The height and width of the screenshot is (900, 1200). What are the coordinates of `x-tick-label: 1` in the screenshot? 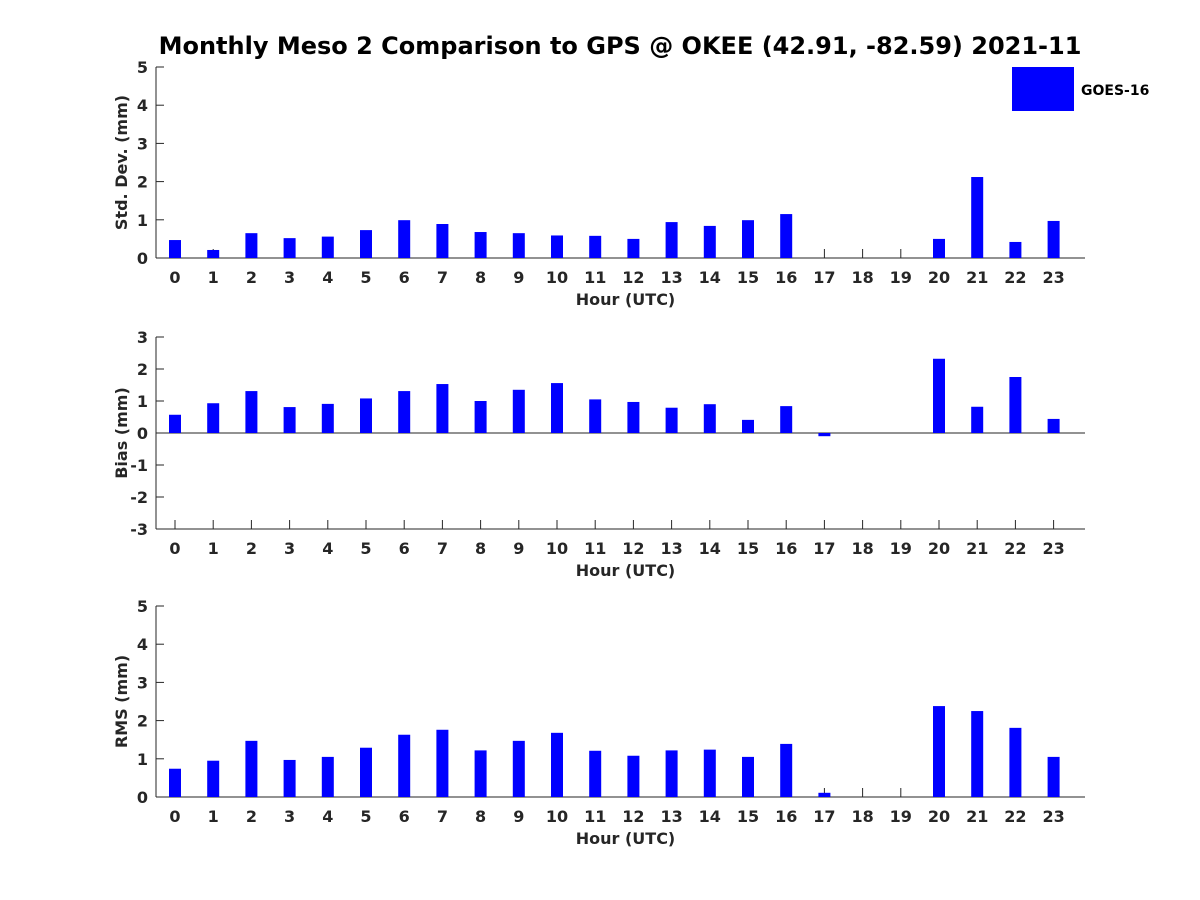 It's located at (213, 816).